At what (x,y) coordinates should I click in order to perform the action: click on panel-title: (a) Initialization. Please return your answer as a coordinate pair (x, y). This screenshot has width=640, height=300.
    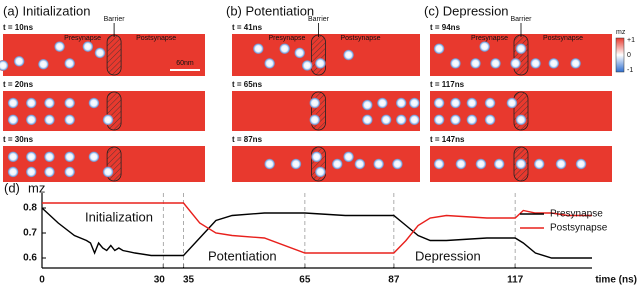
    Looking at the image, I should click on (46, 10).